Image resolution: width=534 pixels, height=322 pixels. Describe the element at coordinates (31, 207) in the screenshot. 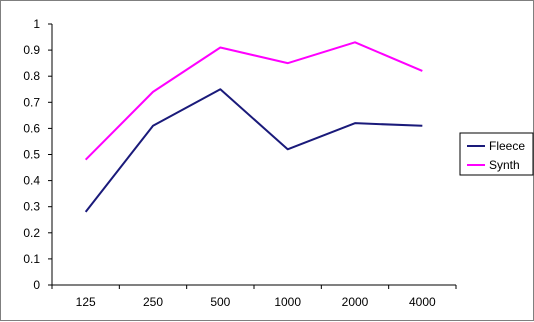

I see `y-tick-label: 0.3` at that location.